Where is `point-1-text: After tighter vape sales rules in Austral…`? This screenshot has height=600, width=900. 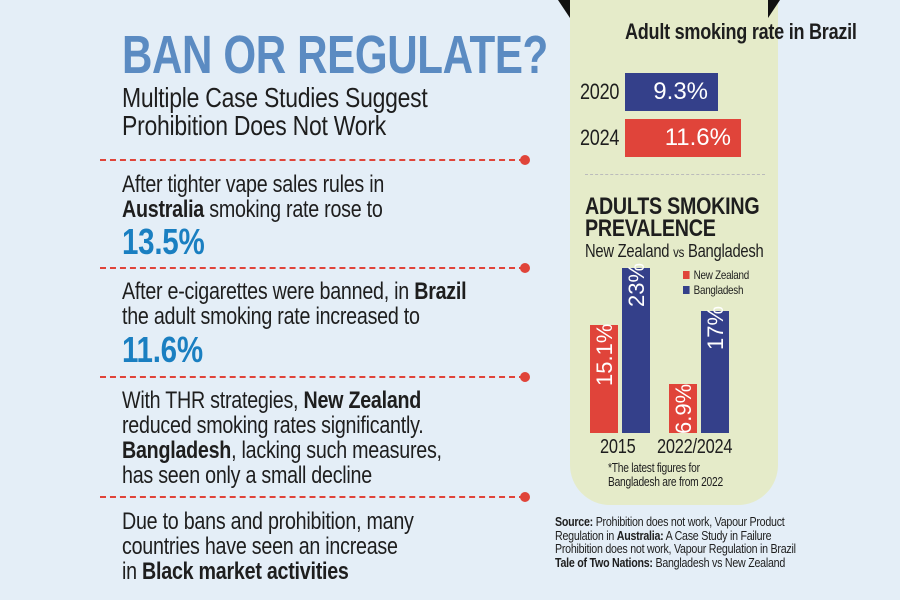
point-1-text: After tighter vape sales rules in Austral… is located at coordinates (253, 197).